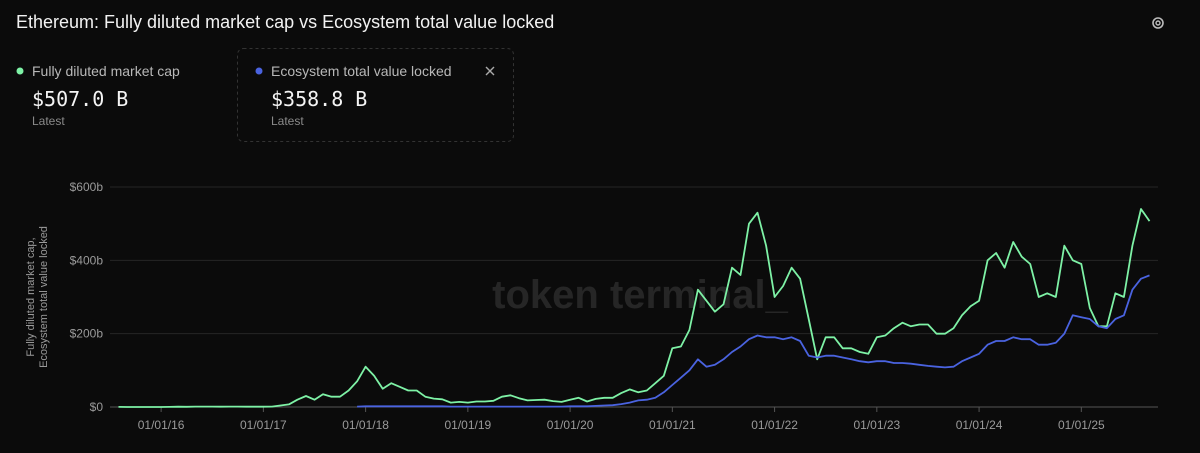 The image size is (1200, 453). What do you see at coordinates (876, 425) in the screenshot?
I see `x-tick-label: 01/01/23` at bounding box center [876, 425].